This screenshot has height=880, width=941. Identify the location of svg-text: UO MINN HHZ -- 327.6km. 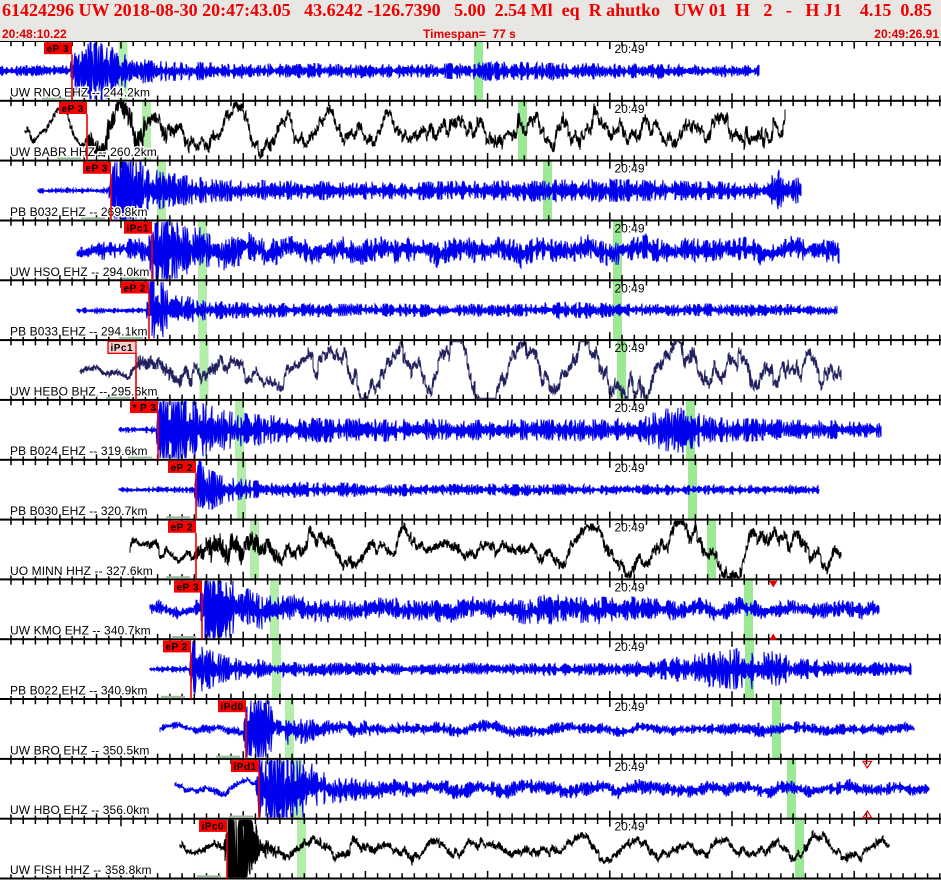
(81, 571).